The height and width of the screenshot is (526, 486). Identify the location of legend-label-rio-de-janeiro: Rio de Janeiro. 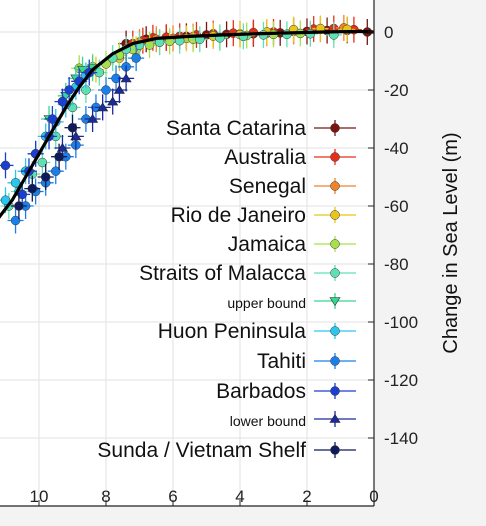
(238, 215).